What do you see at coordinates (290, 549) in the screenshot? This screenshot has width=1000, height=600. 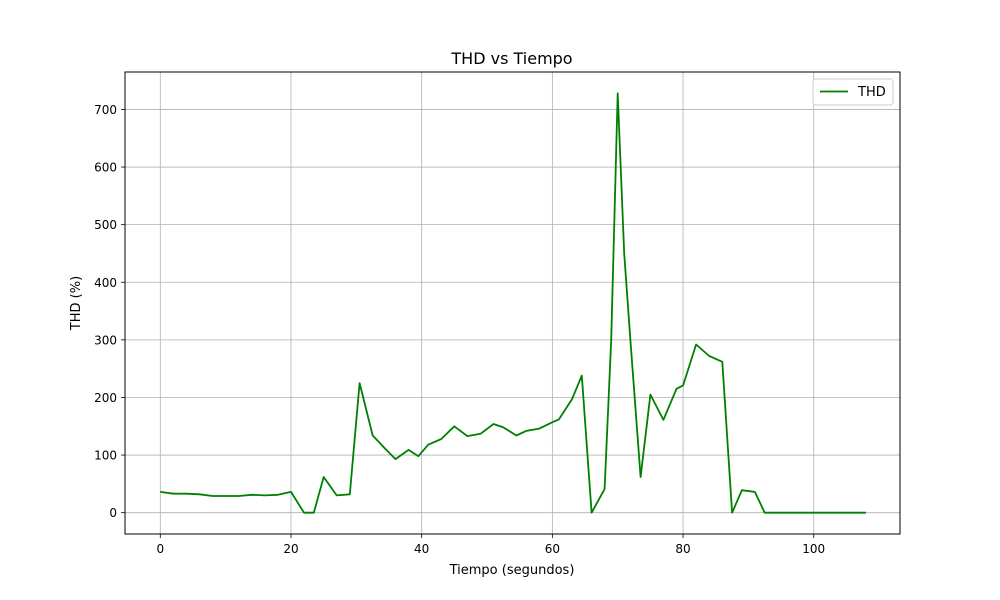 I see `x-tick-label: 20` at bounding box center [290, 549].